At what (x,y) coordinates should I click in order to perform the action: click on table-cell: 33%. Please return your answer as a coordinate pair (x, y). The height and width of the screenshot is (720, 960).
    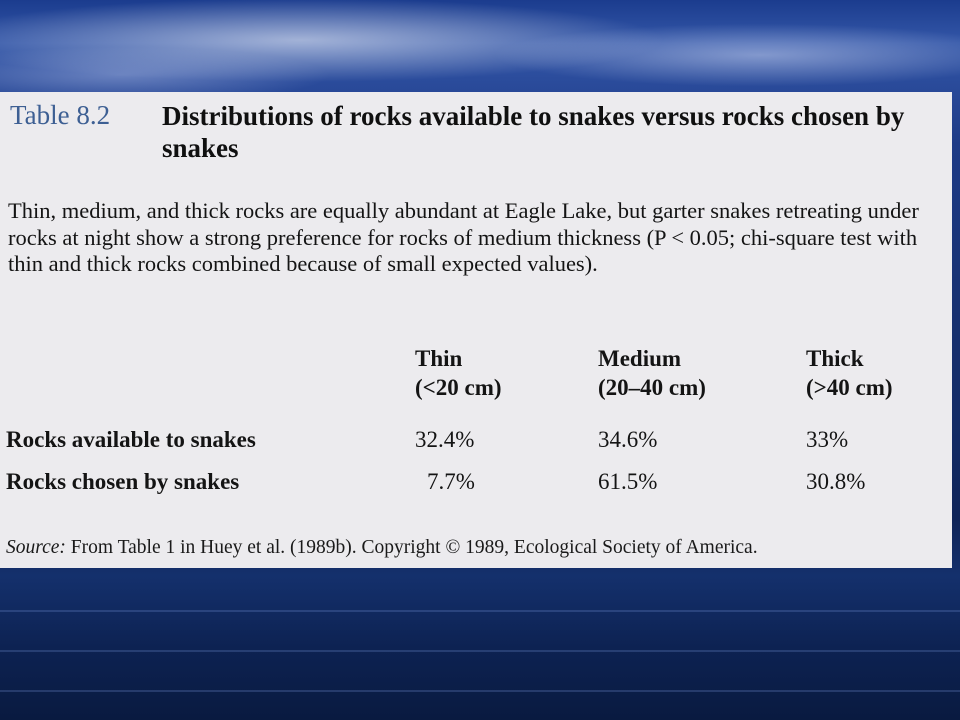
    Looking at the image, I should click on (827, 439).